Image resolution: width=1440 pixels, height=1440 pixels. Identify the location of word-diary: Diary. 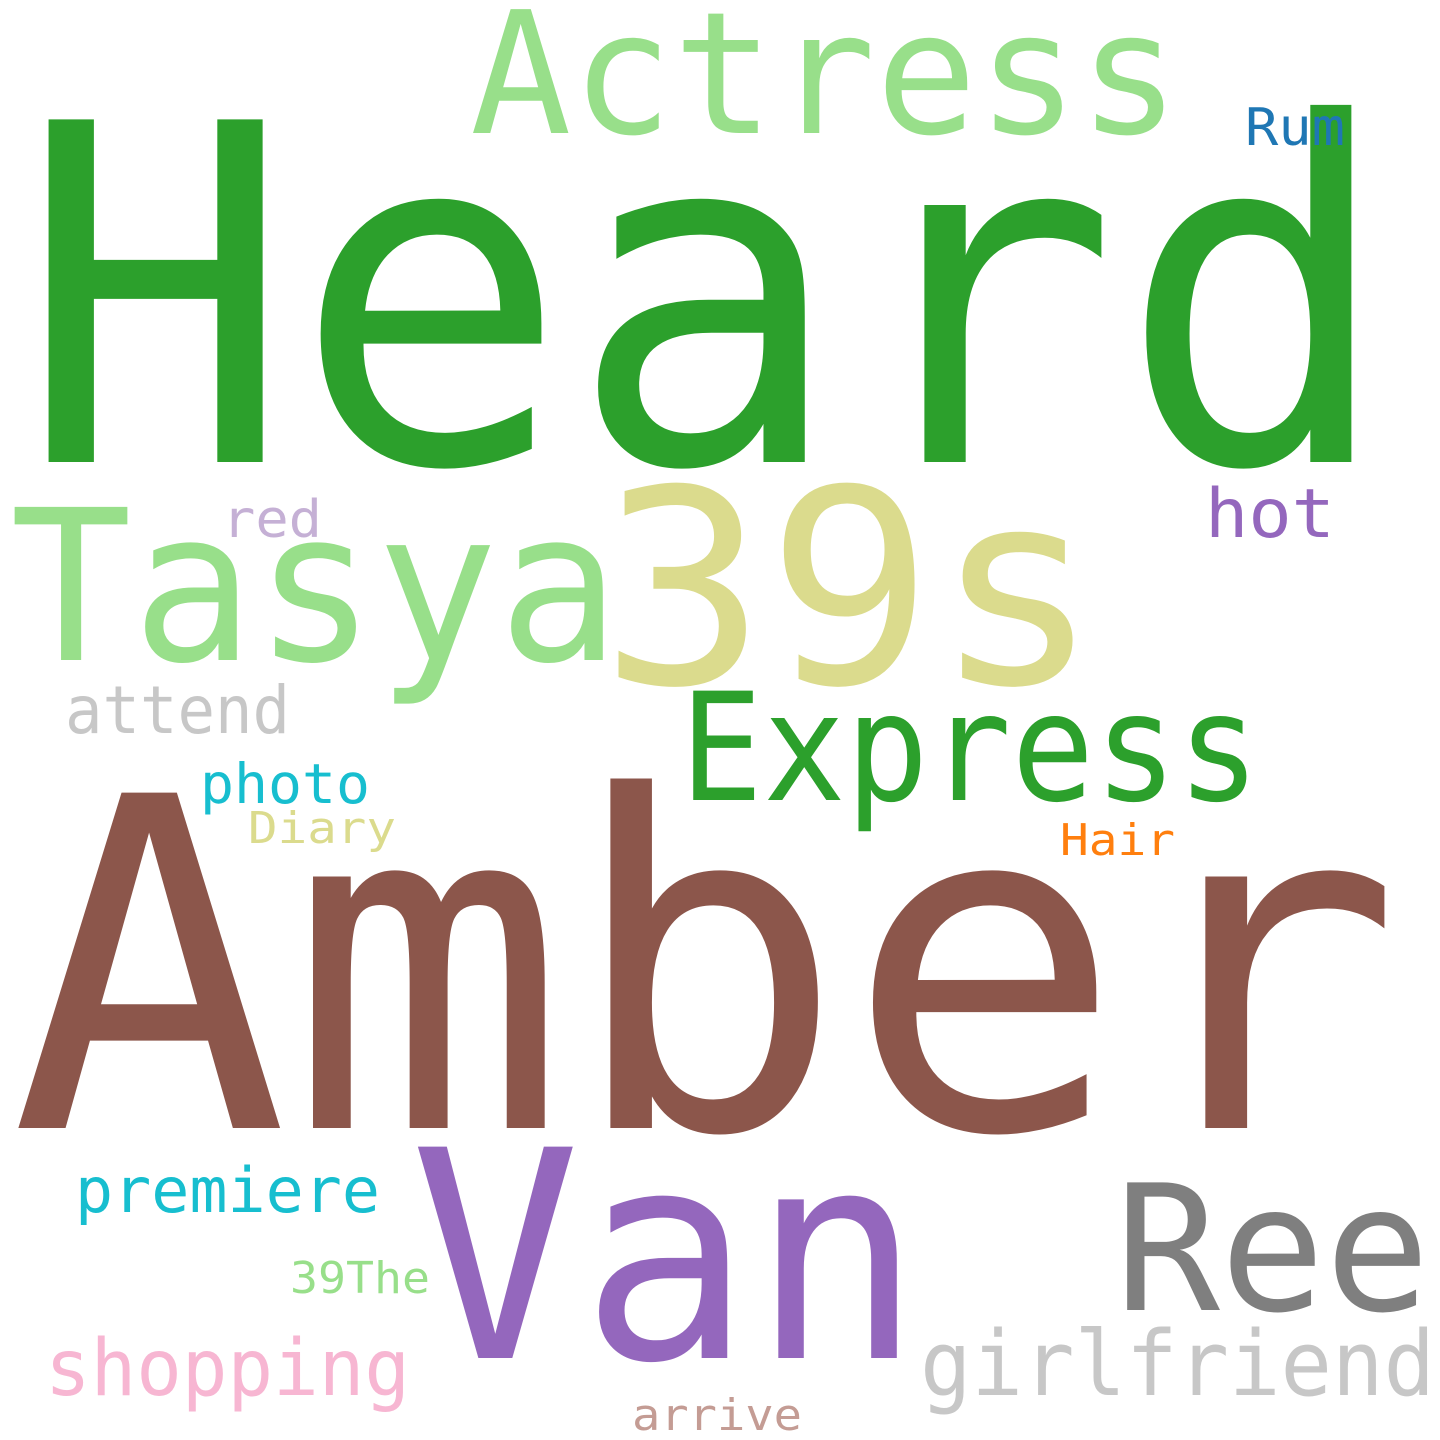
(322, 828).